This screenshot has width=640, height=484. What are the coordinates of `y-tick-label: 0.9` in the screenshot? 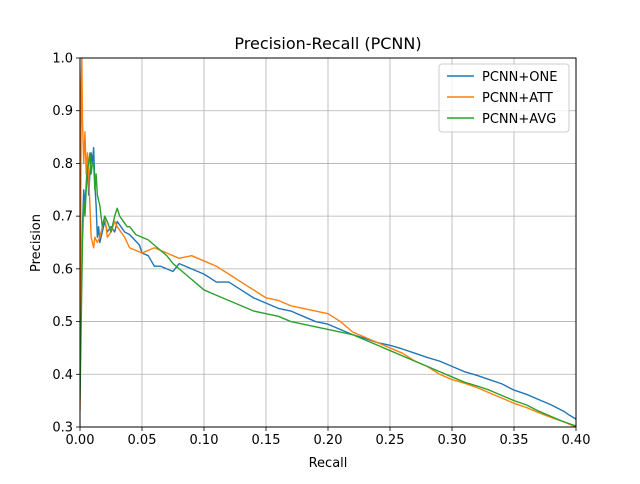 It's located at (62, 111).